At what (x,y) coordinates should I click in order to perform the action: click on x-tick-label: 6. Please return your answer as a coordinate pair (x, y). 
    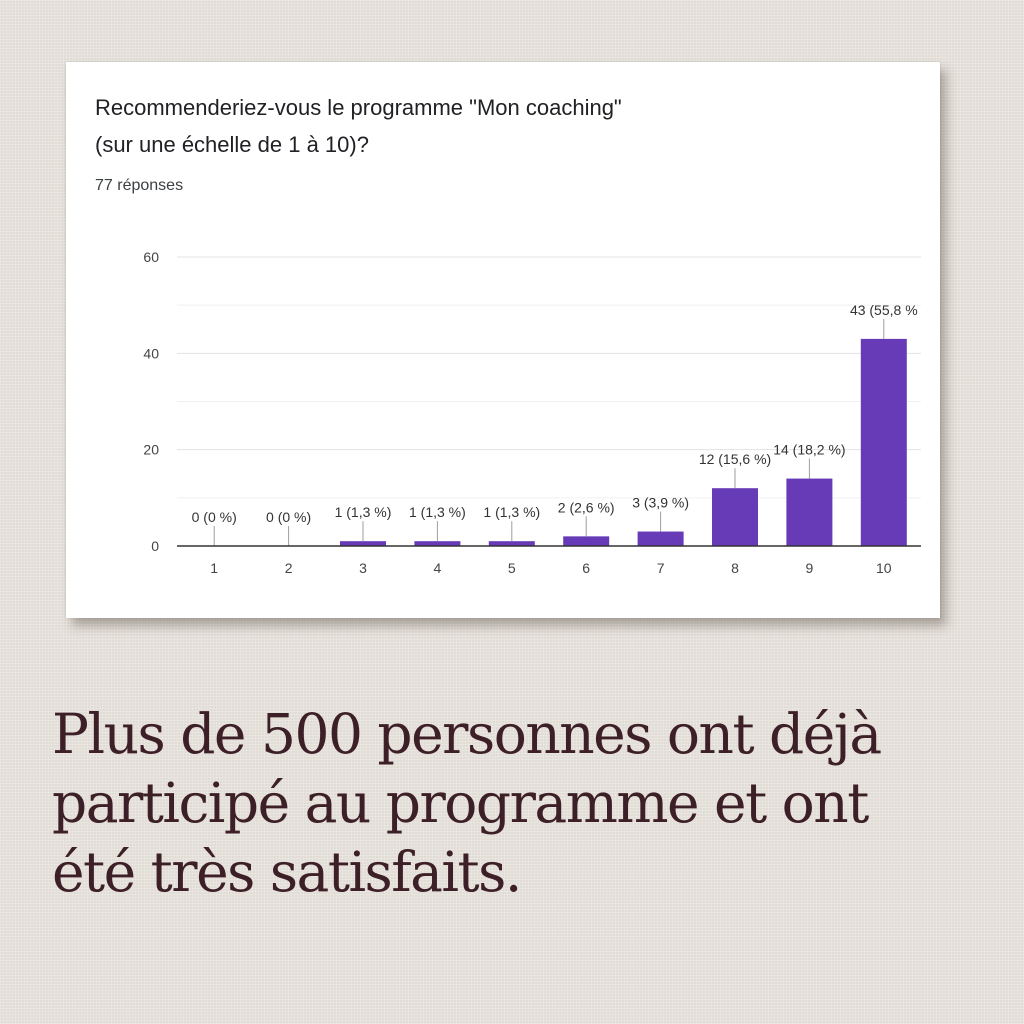
    Looking at the image, I should click on (586, 568).